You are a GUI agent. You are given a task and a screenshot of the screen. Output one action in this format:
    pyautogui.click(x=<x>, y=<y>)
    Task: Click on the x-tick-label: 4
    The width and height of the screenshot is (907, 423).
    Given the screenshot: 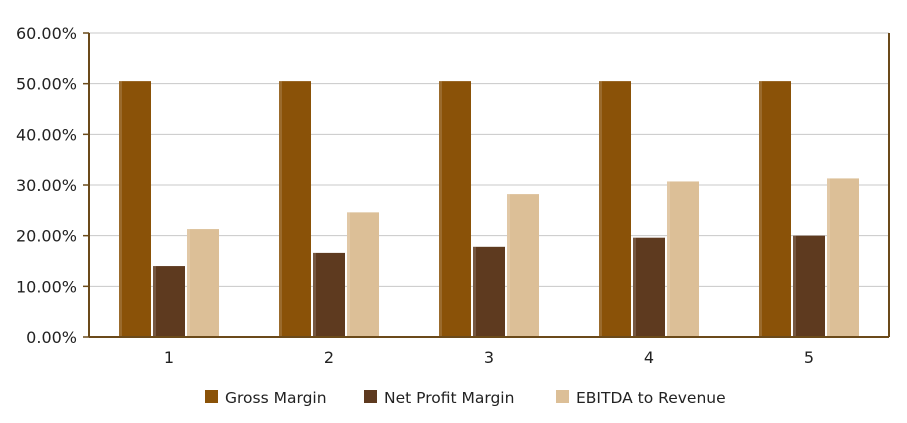 What is the action you would take?
    pyautogui.click(x=649, y=357)
    